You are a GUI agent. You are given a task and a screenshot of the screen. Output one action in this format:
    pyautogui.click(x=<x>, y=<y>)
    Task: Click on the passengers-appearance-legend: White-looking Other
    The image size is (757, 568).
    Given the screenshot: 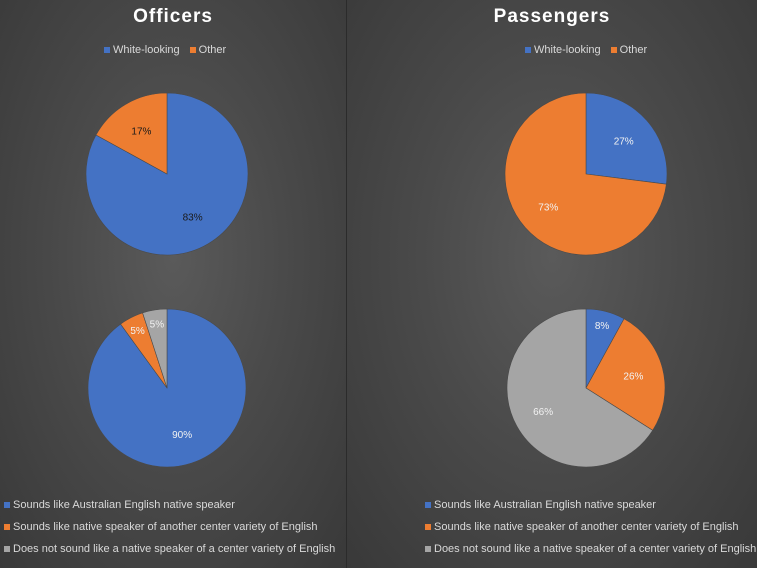 What is the action you would take?
    pyautogui.click(x=591, y=50)
    